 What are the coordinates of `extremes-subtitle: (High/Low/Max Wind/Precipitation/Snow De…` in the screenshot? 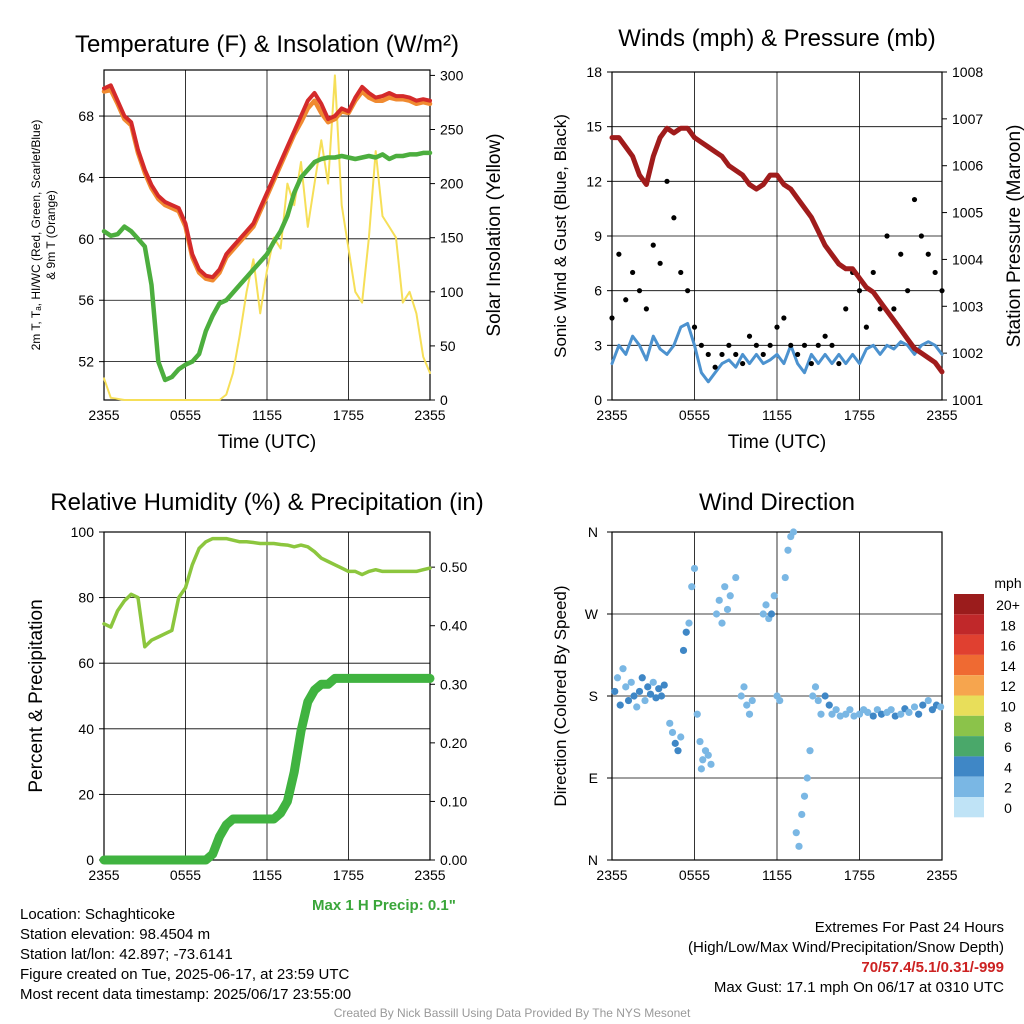 It's located at (846, 947).